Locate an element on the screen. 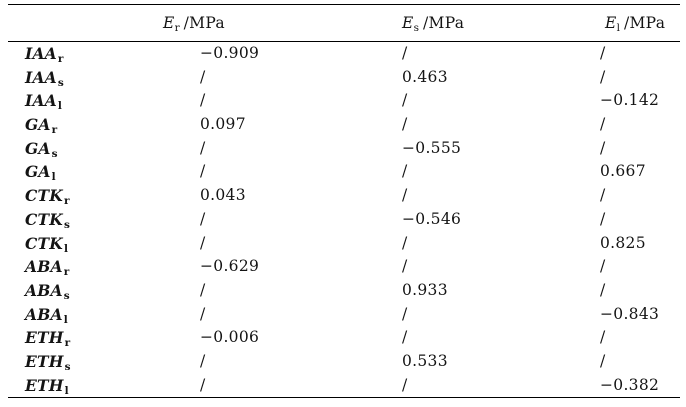  table-row: CTKs / −0.546 / is located at coordinates (344, 220).